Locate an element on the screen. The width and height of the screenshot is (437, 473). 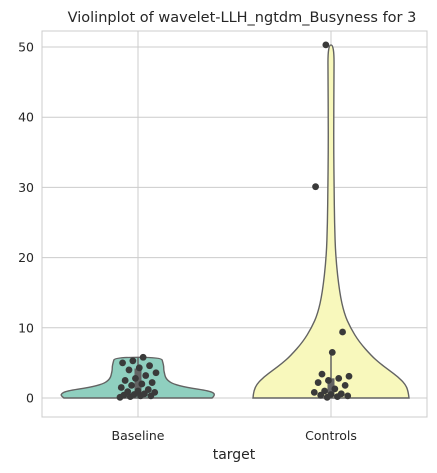
y-tick-label: 30 is located at coordinates (26, 187).